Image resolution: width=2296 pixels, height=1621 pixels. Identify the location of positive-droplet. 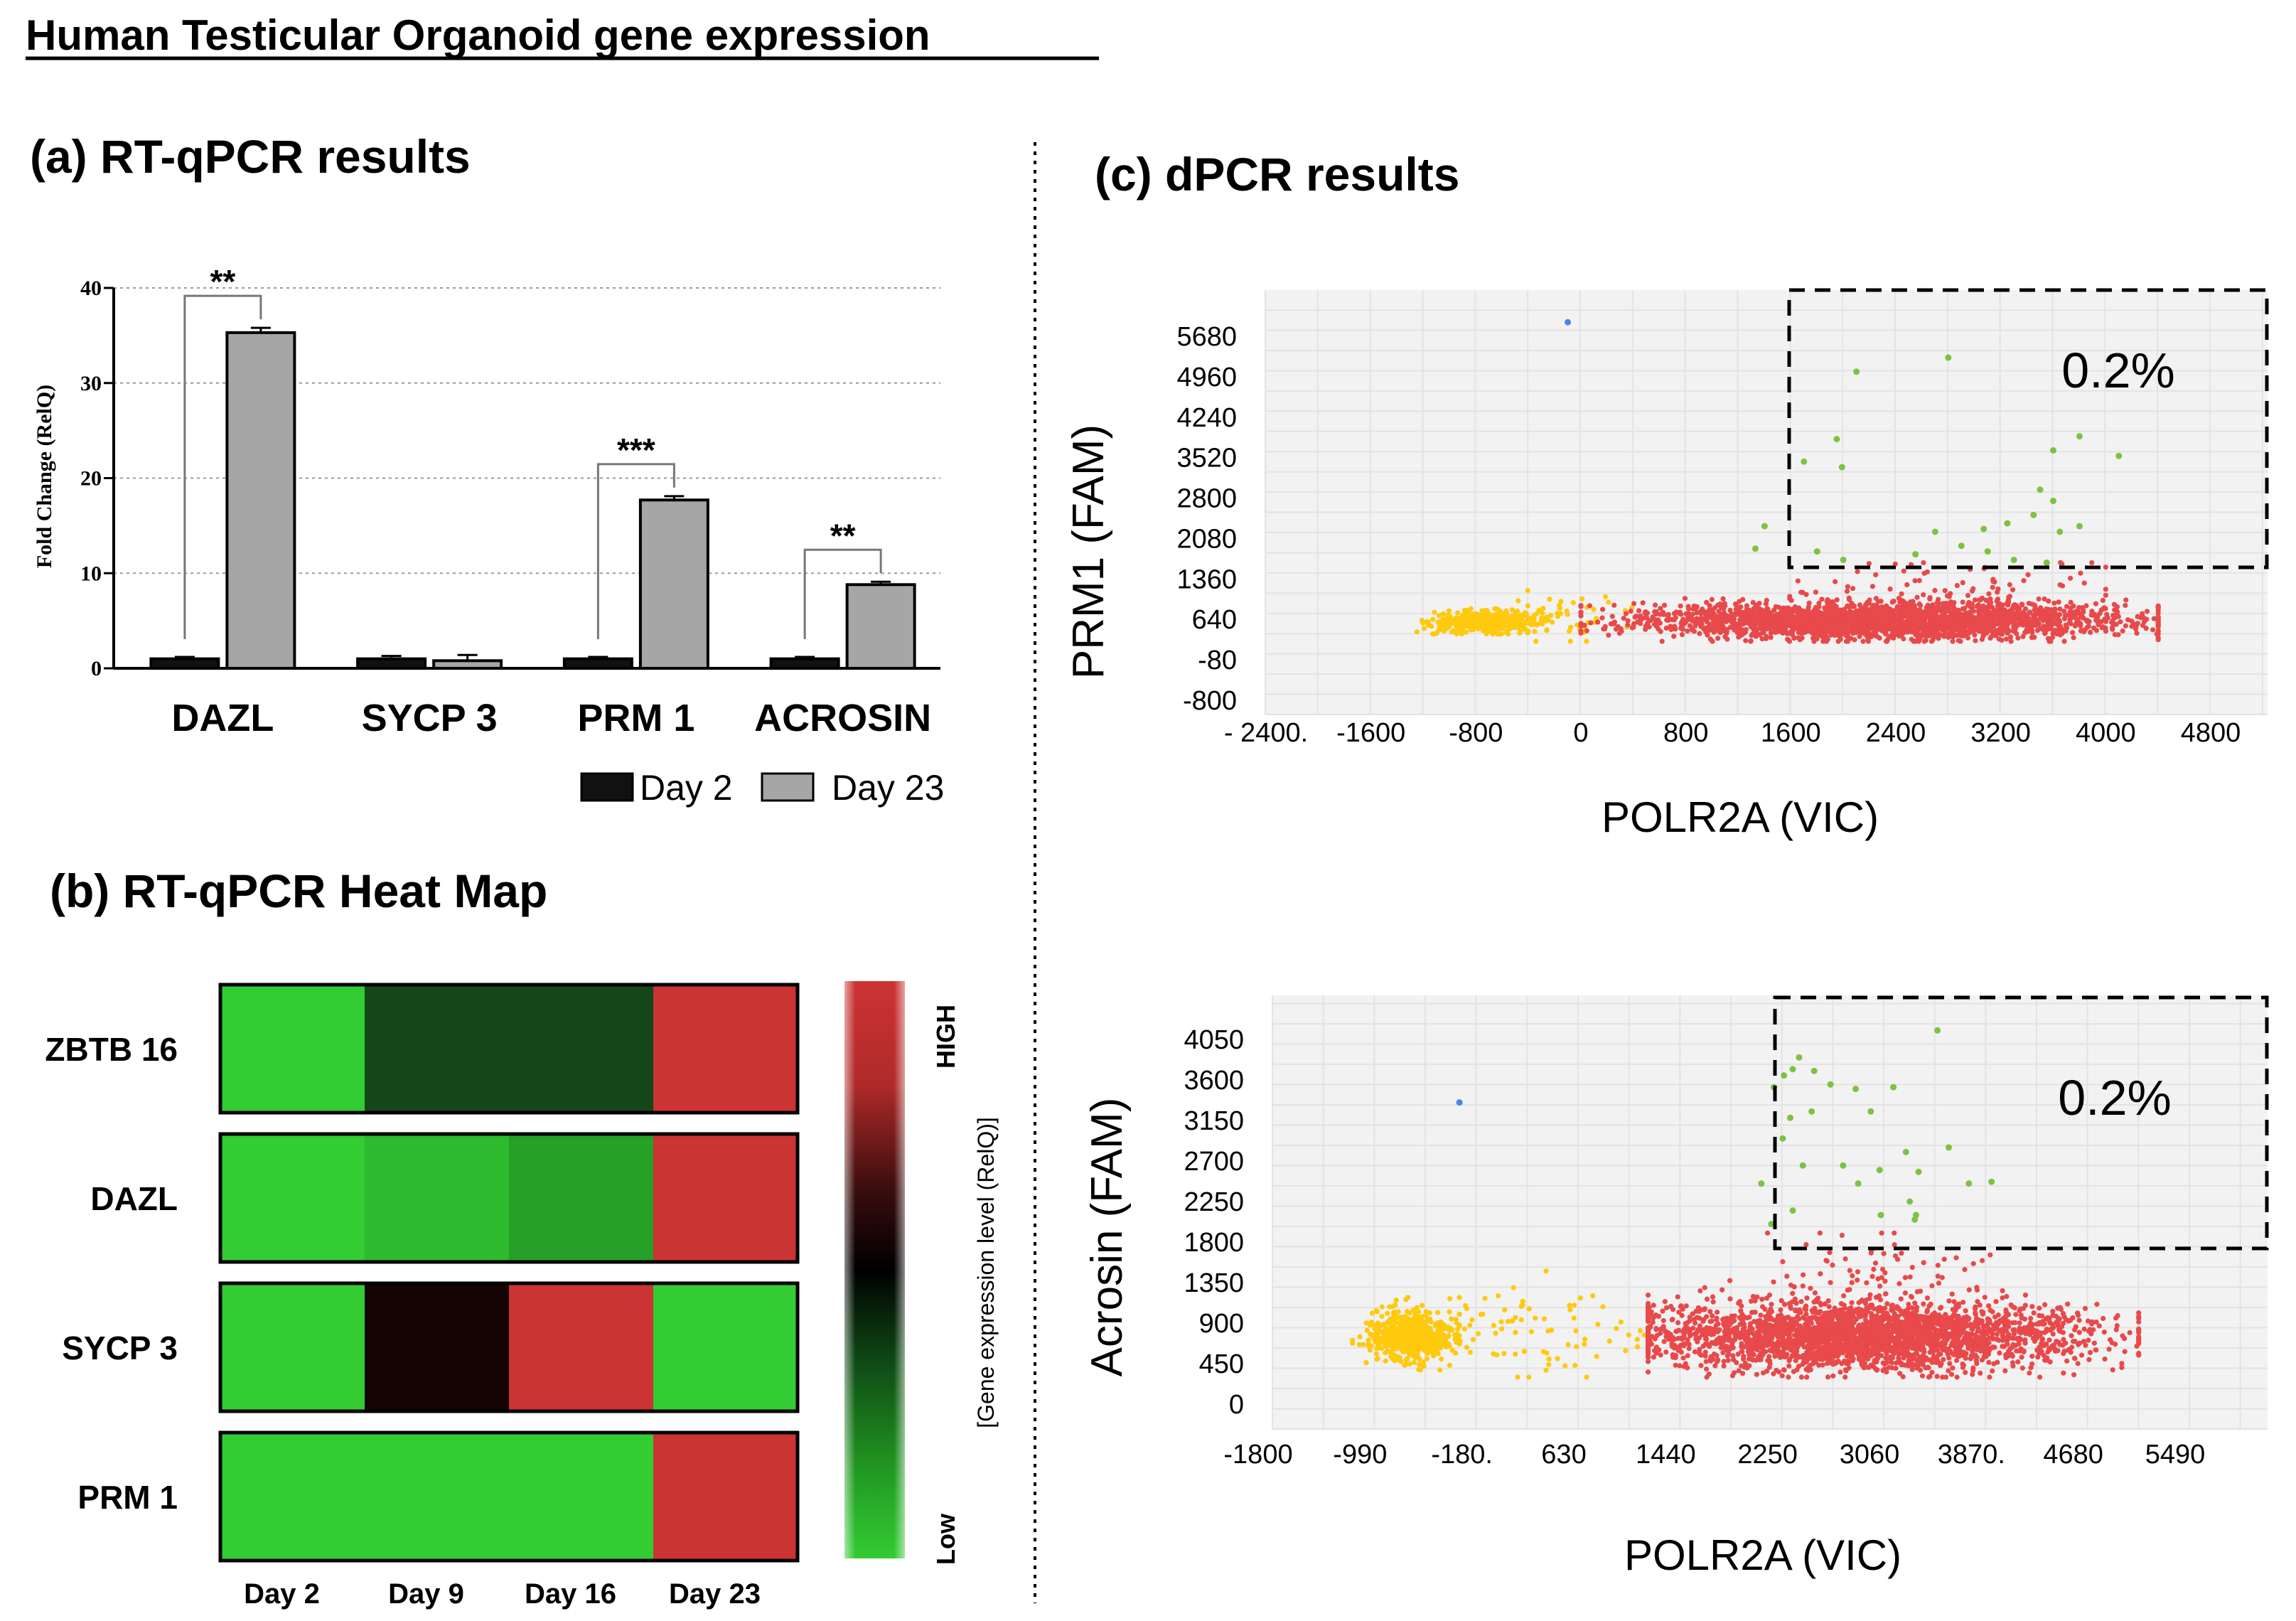
(2046, 562).